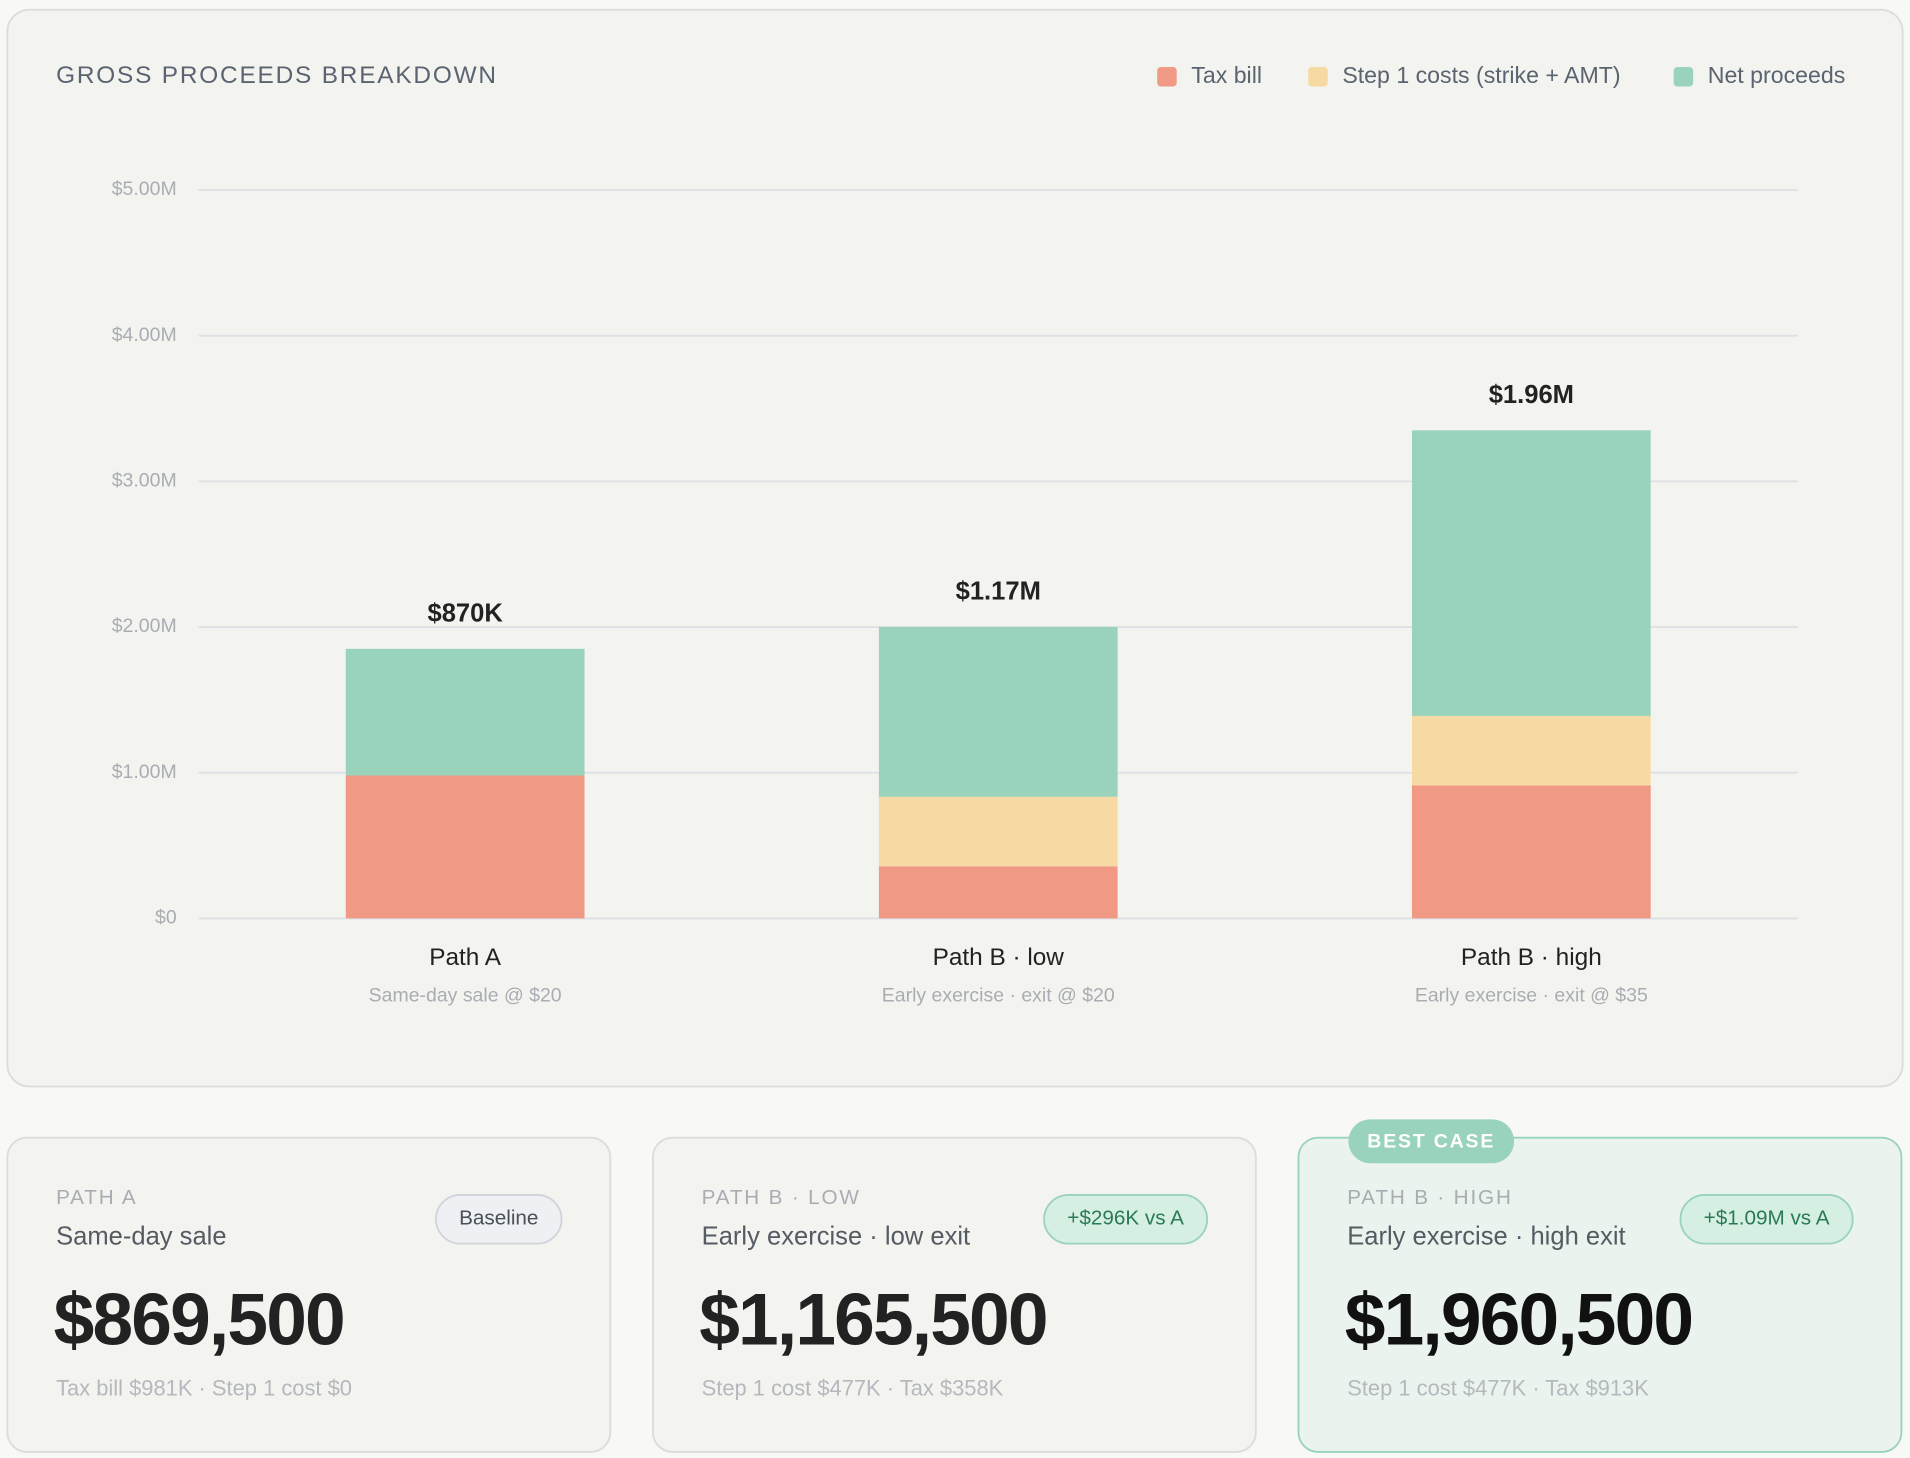 The image size is (1910, 1458). Describe the element at coordinates (141, 1236) in the screenshot. I see `card-title: Same-day sale` at that location.